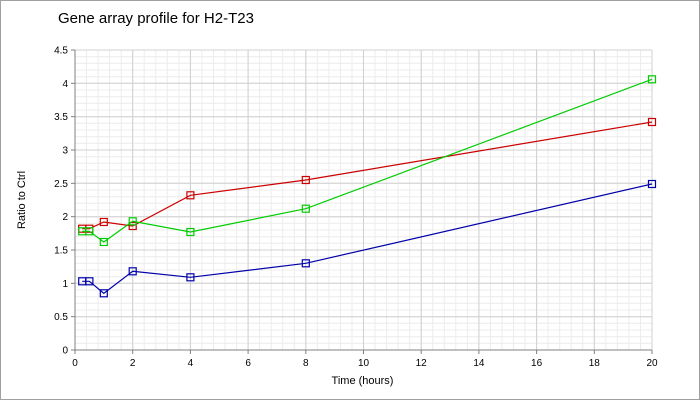 The width and height of the screenshot is (700, 400). I want to click on x-axis-label: Time (hours), so click(363, 381).